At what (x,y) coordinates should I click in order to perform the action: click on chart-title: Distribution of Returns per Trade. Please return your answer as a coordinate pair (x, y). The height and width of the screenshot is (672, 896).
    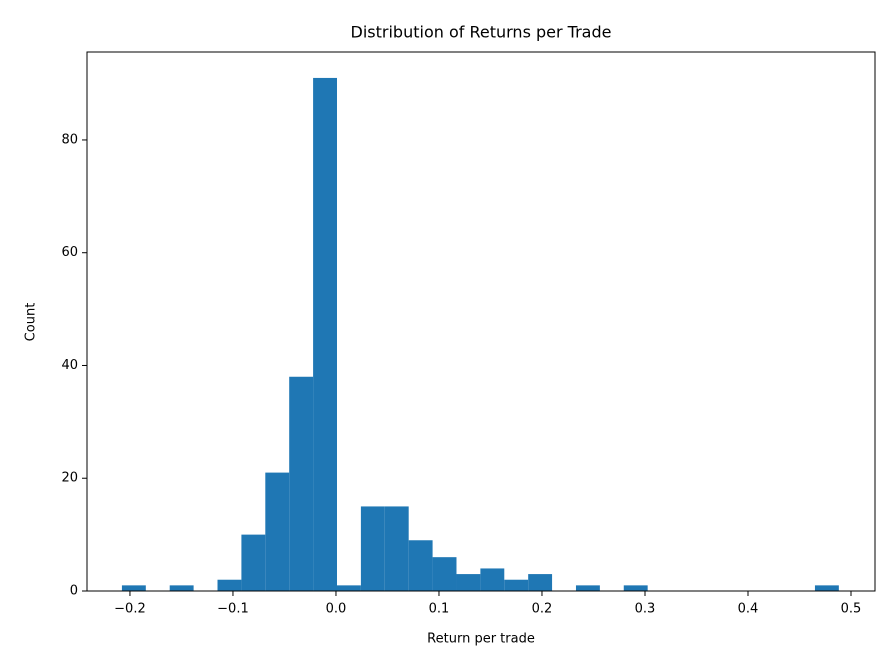
    Looking at the image, I should click on (481, 32).